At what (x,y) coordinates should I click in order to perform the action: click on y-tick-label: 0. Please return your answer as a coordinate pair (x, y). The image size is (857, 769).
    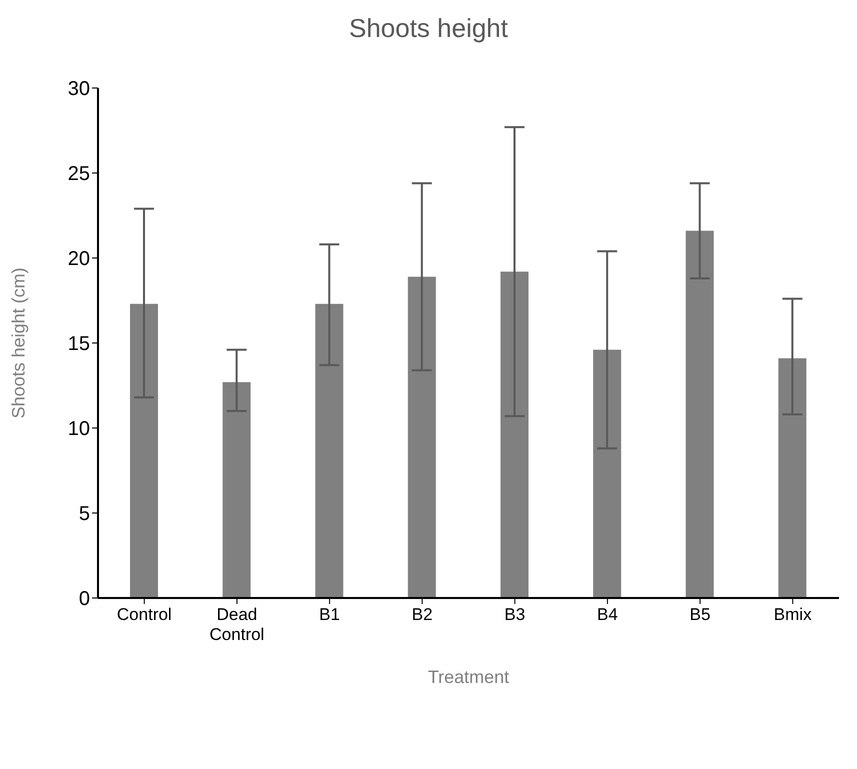
    Looking at the image, I should click on (84, 599).